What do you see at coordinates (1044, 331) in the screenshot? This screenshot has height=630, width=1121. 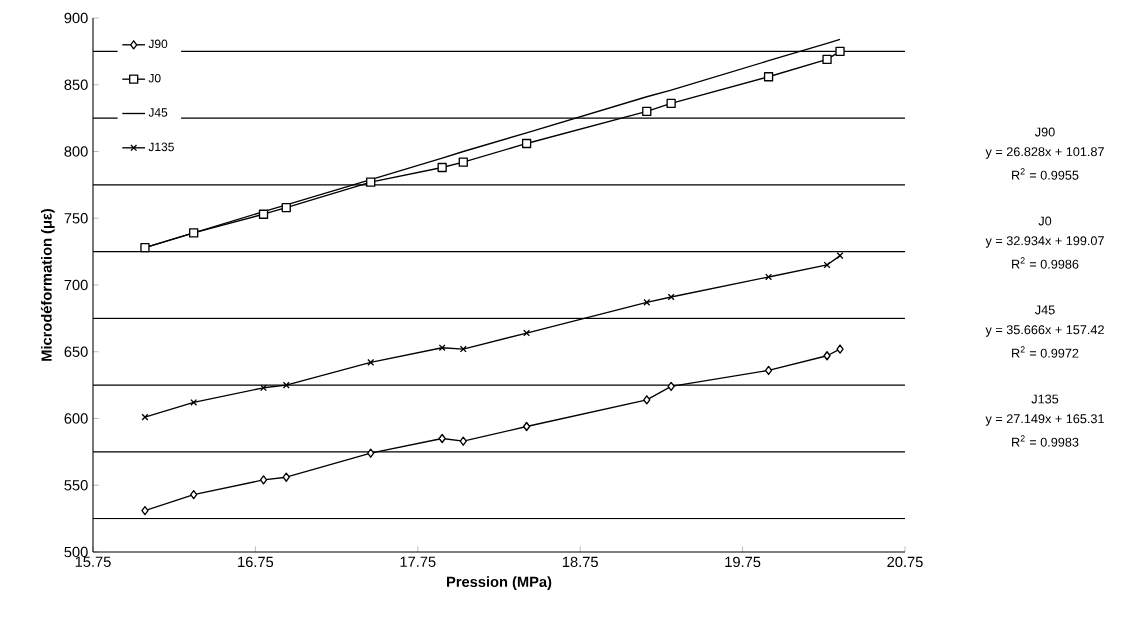 I see `text: y = 35.666x + 157.42` at bounding box center [1044, 331].